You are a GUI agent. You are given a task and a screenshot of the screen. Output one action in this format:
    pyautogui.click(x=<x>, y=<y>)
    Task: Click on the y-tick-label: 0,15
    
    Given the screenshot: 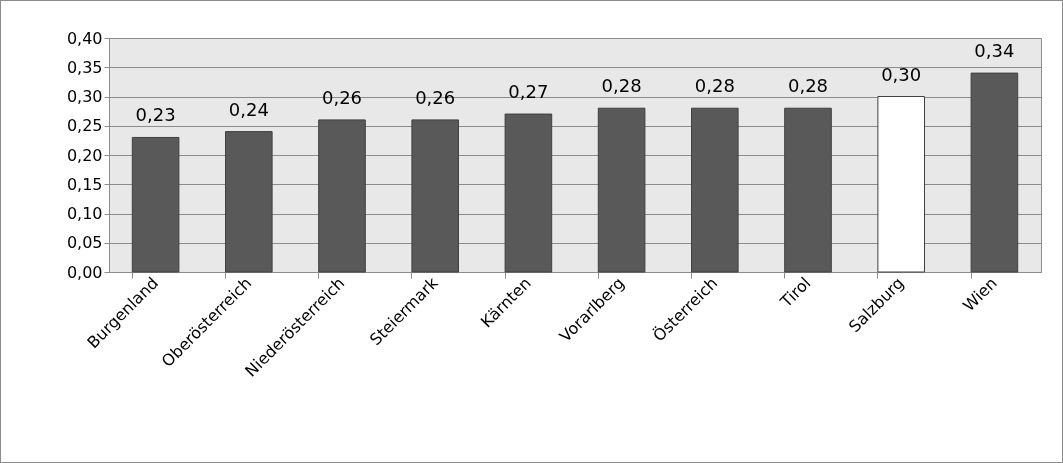 What is the action you would take?
    pyautogui.click(x=84, y=184)
    